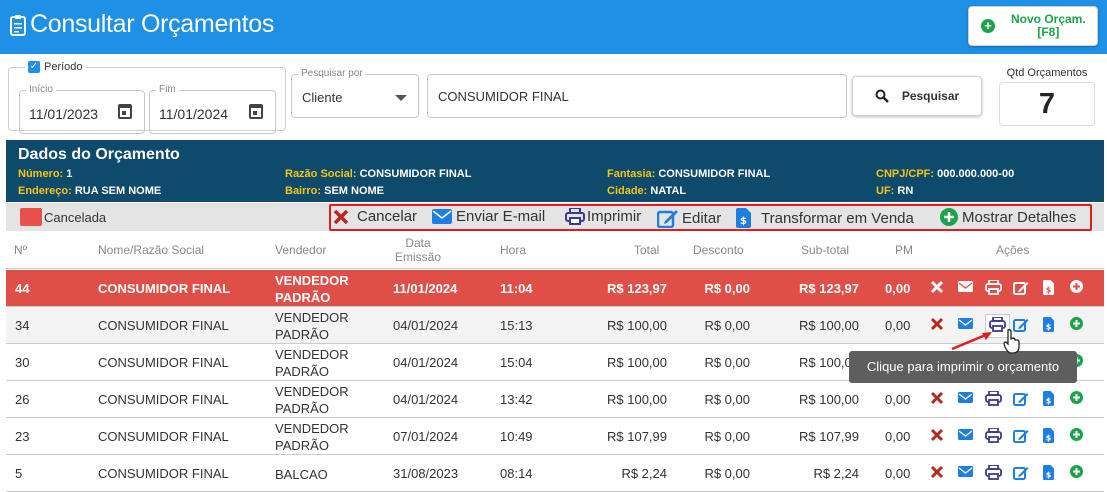 The image size is (1107, 492). Describe the element at coordinates (488, 216) in the screenshot. I see `email-action: Enviar E-mail` at that location.